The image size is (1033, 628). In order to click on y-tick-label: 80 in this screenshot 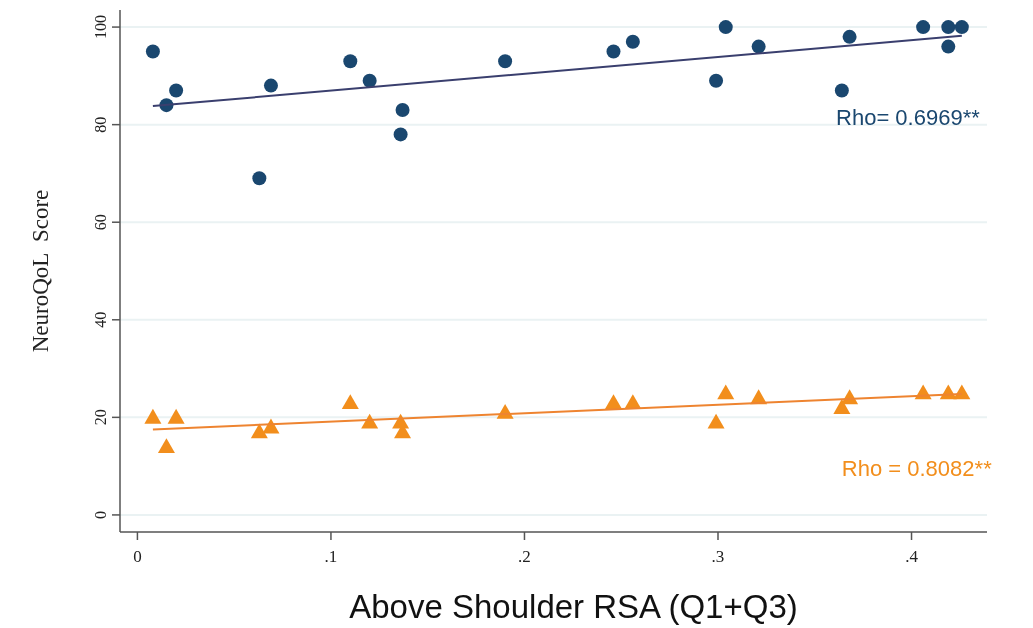, I will do `click(100, 124)`.